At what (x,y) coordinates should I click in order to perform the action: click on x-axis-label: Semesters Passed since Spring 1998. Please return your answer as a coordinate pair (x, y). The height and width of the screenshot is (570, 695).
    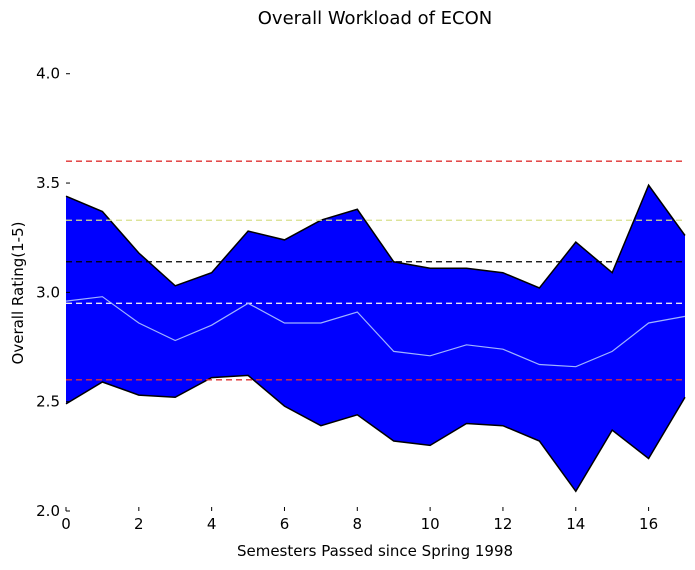
    Looking at the image, I should click on (375, 551).